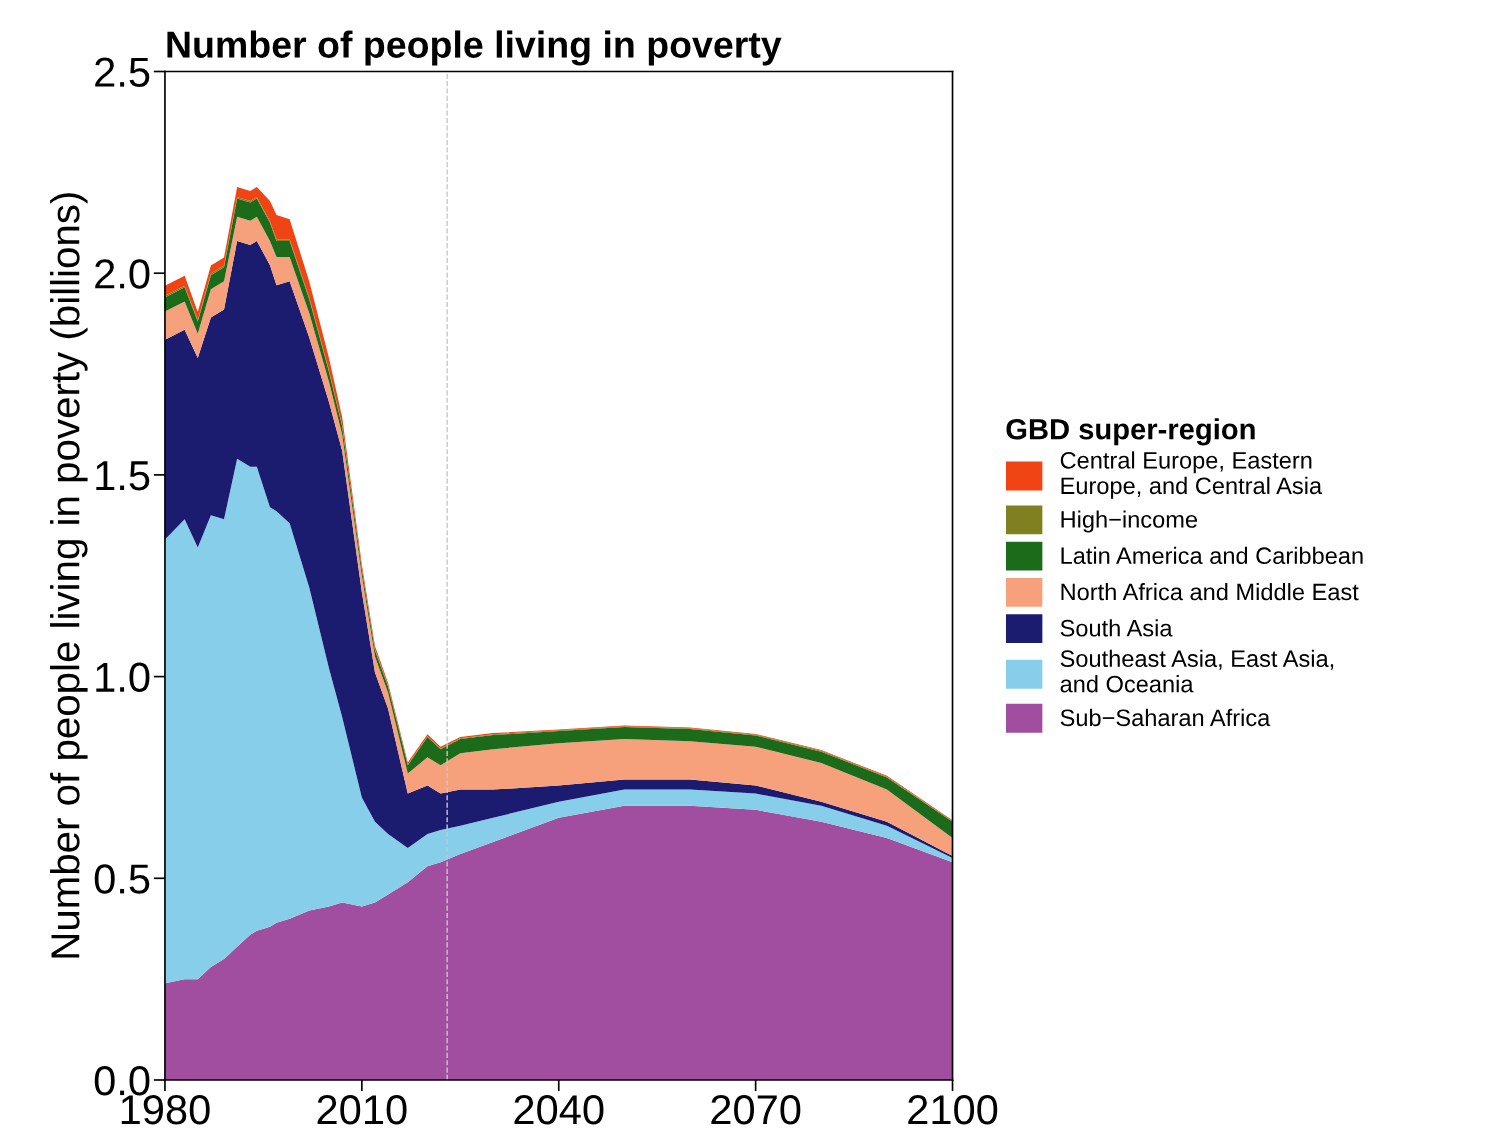 The height and width of the screenshot is (1146, 1486). Describe the element at coordinates (1197, 671) in the screenshot. I see `legend-label: Southeast Asia, East Asia, and Oceania` at that location.